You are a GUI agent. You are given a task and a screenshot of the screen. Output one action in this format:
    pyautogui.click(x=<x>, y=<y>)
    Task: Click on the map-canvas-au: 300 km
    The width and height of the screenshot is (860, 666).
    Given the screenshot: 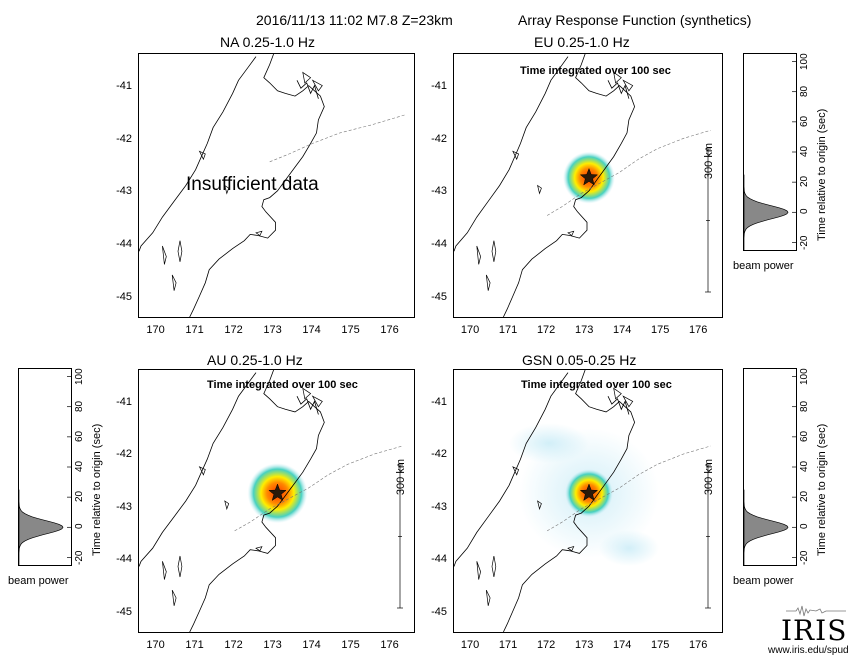 What is the action you would take?
    pyautogui.click(x=273, y=501)
    